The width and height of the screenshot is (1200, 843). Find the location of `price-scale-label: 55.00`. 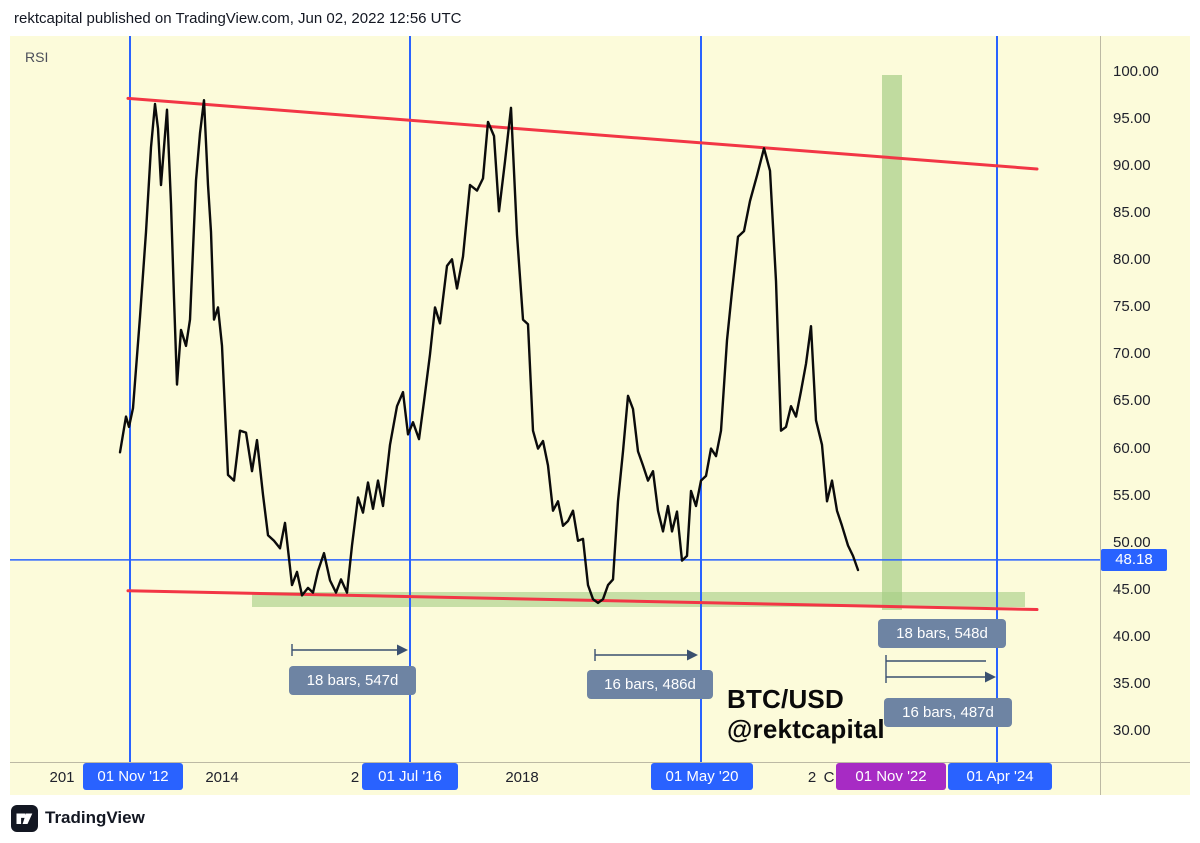

price-scale-label: 55.00 is located at coordinates (1132, 495).